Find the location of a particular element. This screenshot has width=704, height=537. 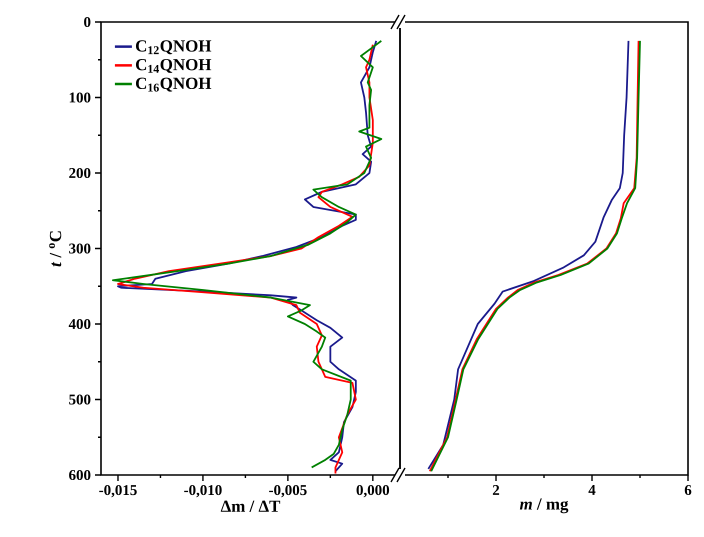

y-tick-label: 200 is located at coordinates (79, 173).